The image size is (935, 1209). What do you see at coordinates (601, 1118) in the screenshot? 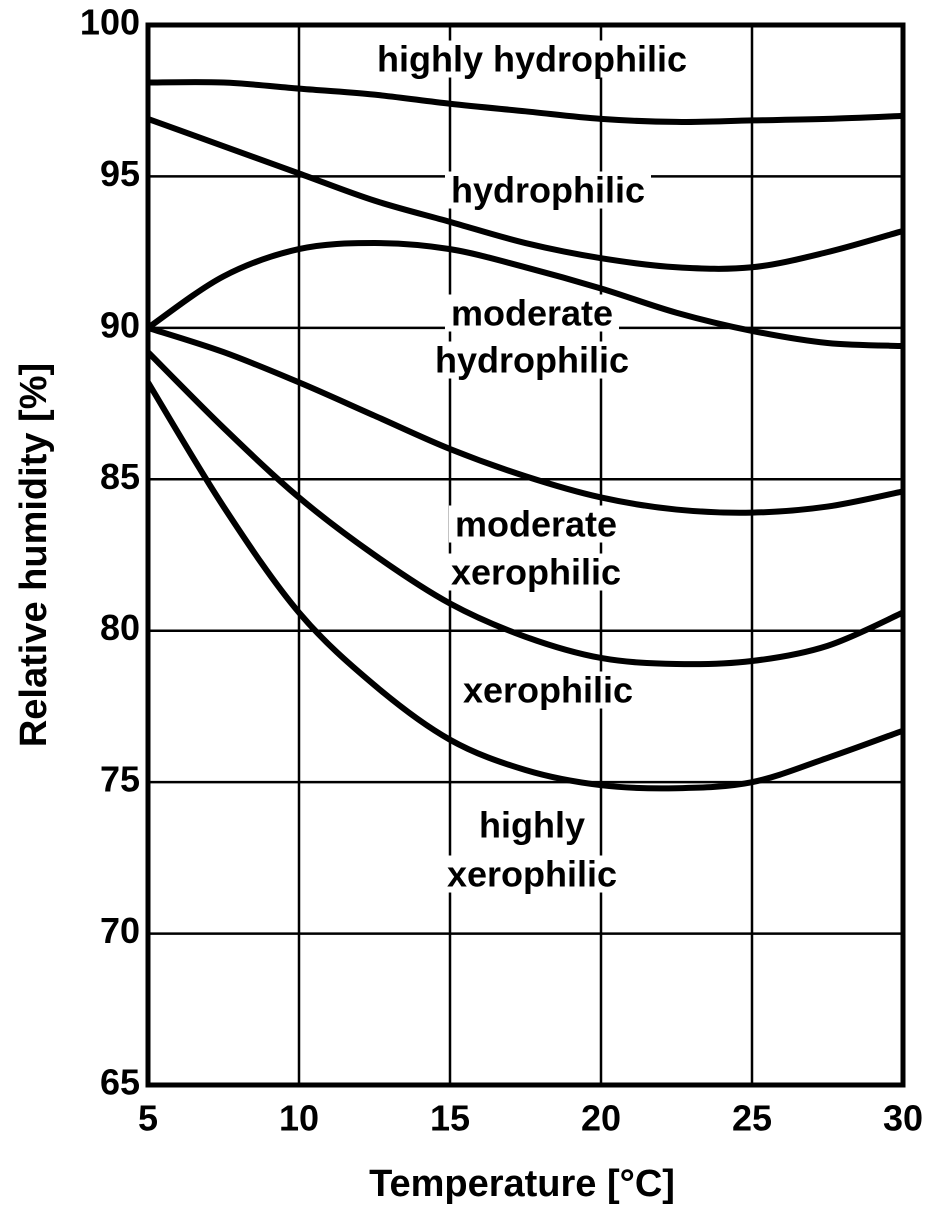
I see `x-tick-label: 20` at bounding box center [601, 1118].